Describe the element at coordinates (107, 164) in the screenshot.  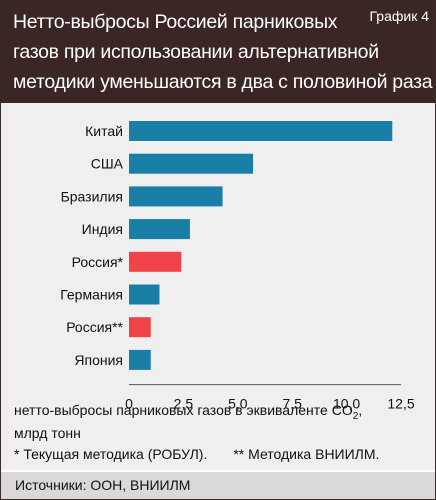
I see `category-label-2: США` at that location.